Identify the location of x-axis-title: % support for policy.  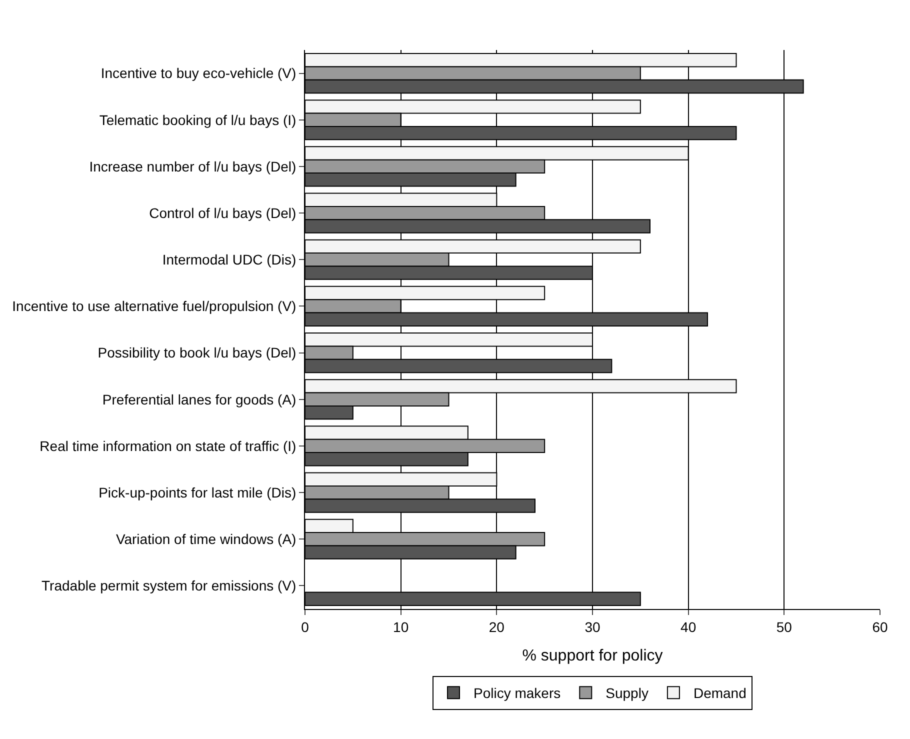
(592, 656).